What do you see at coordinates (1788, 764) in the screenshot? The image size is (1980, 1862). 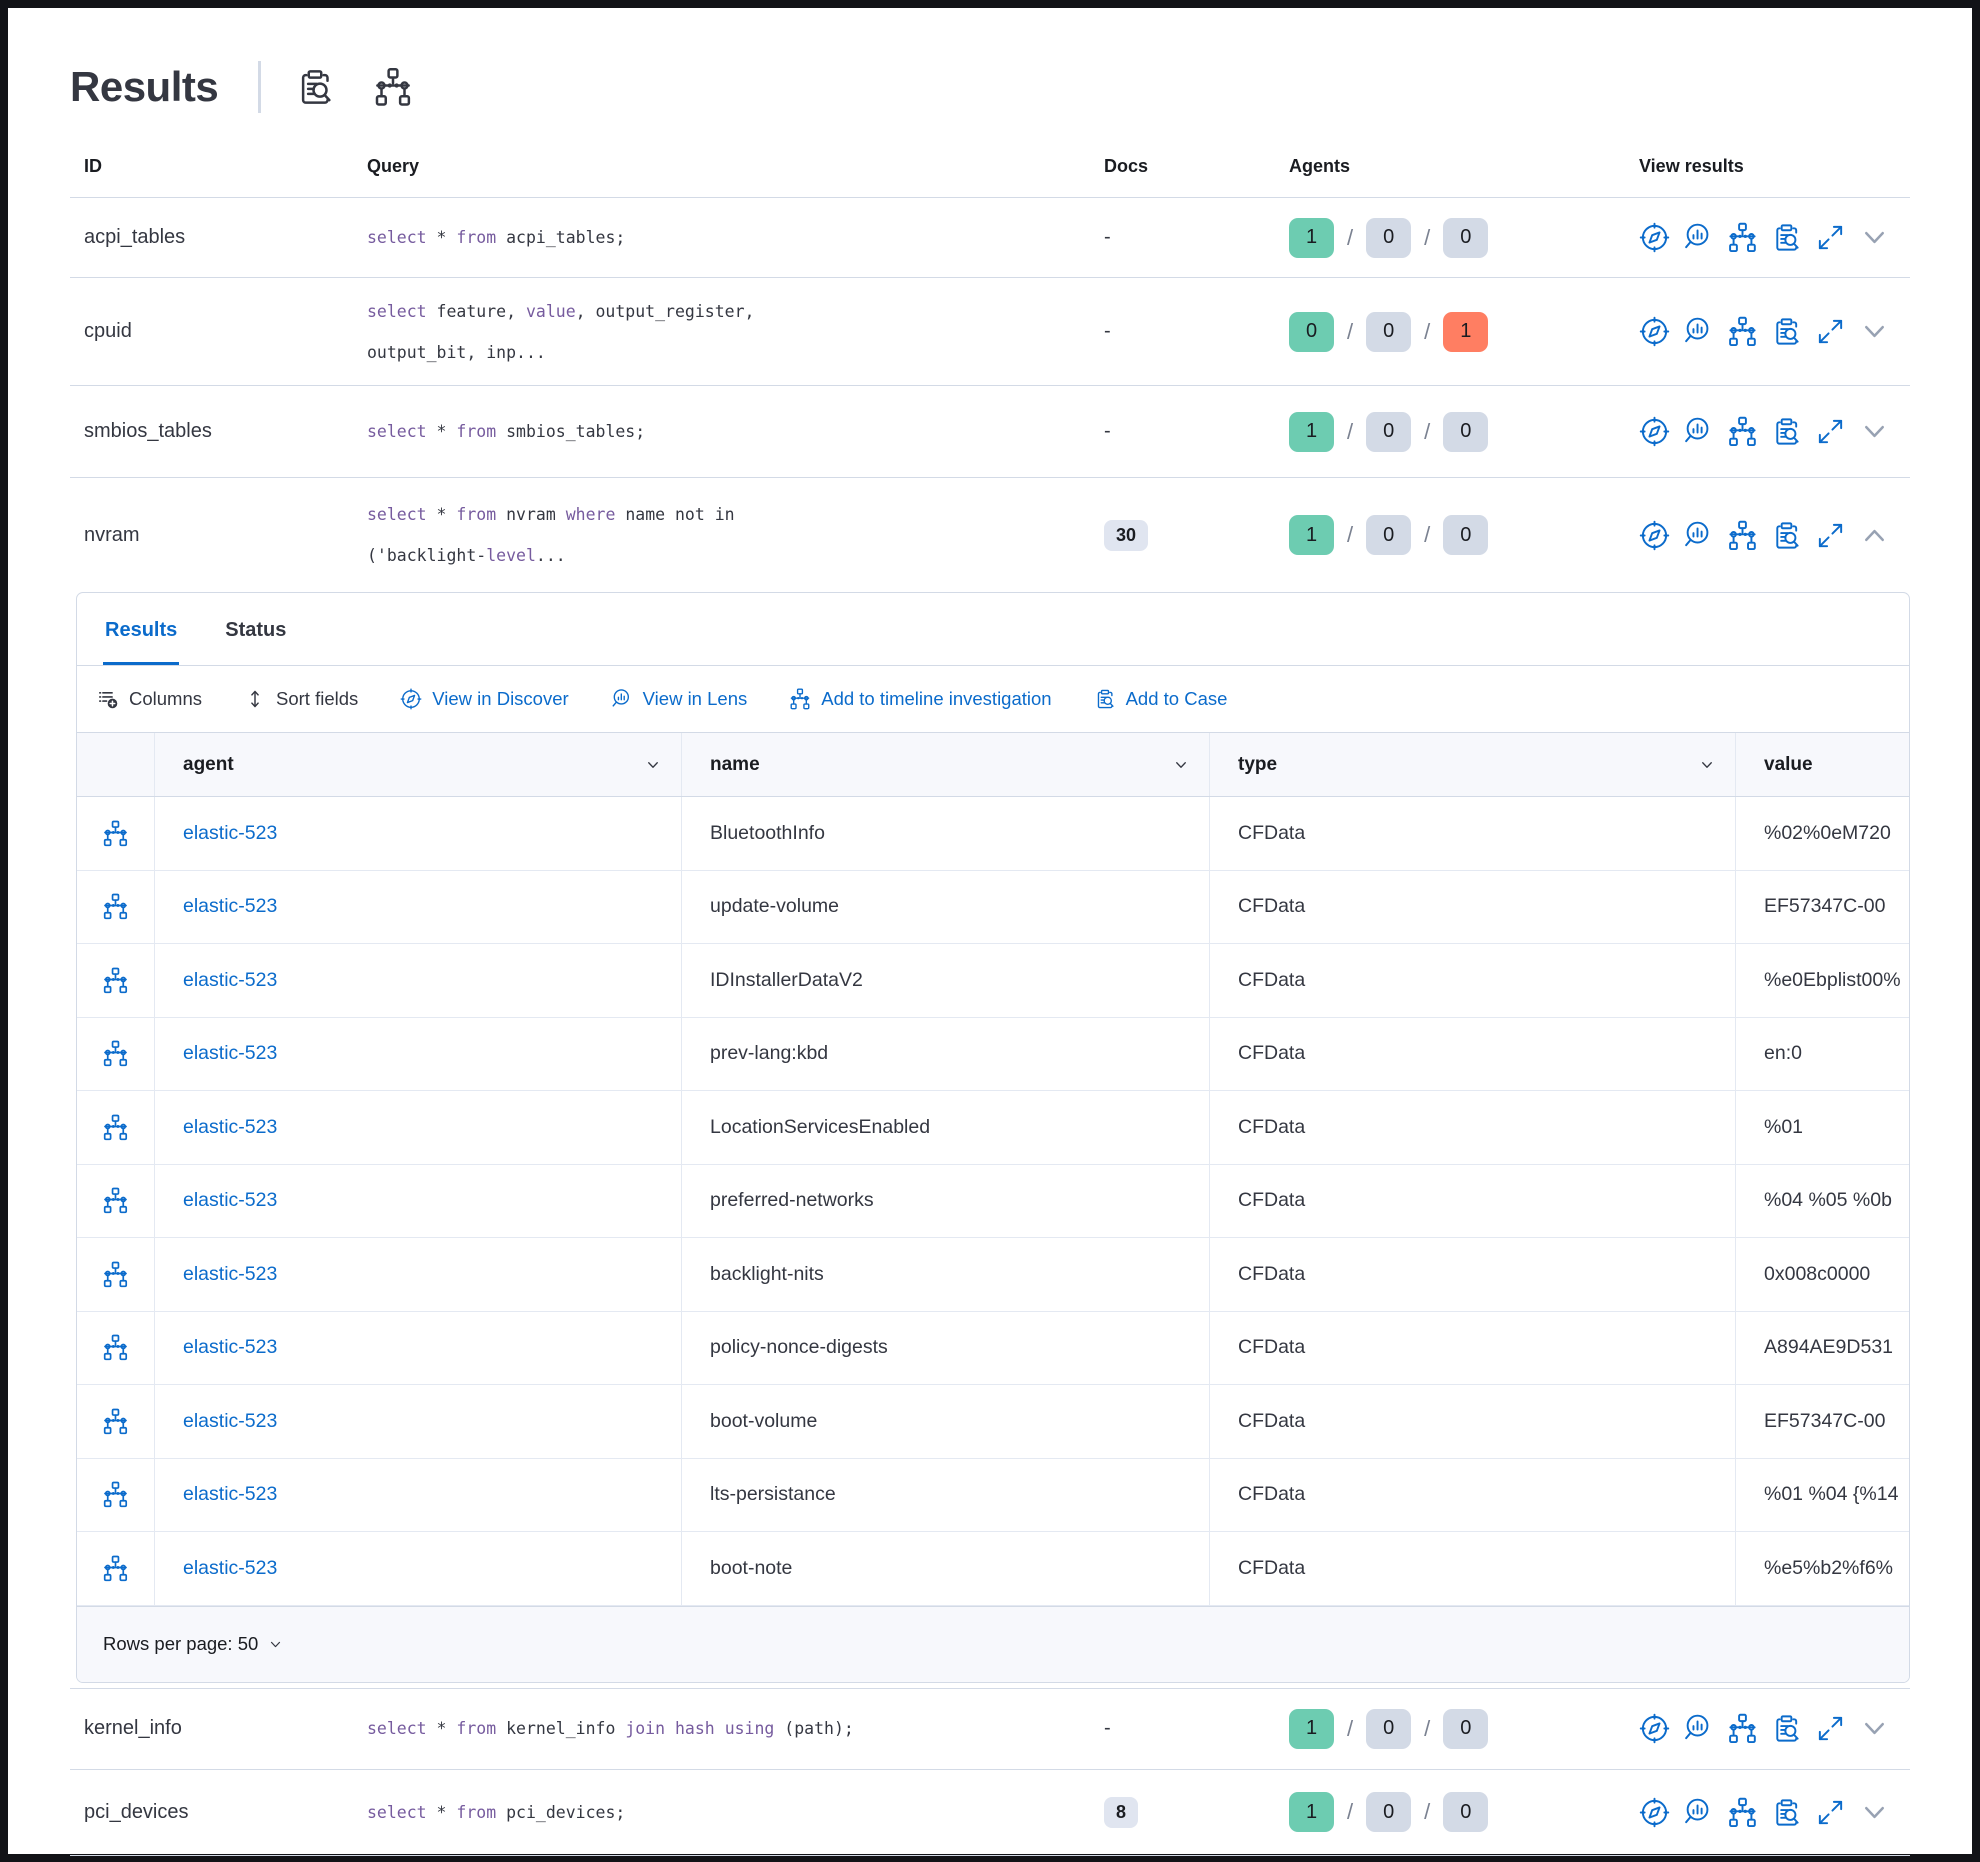 I see `value-column-label: value` at bounding box center [1788, 764].